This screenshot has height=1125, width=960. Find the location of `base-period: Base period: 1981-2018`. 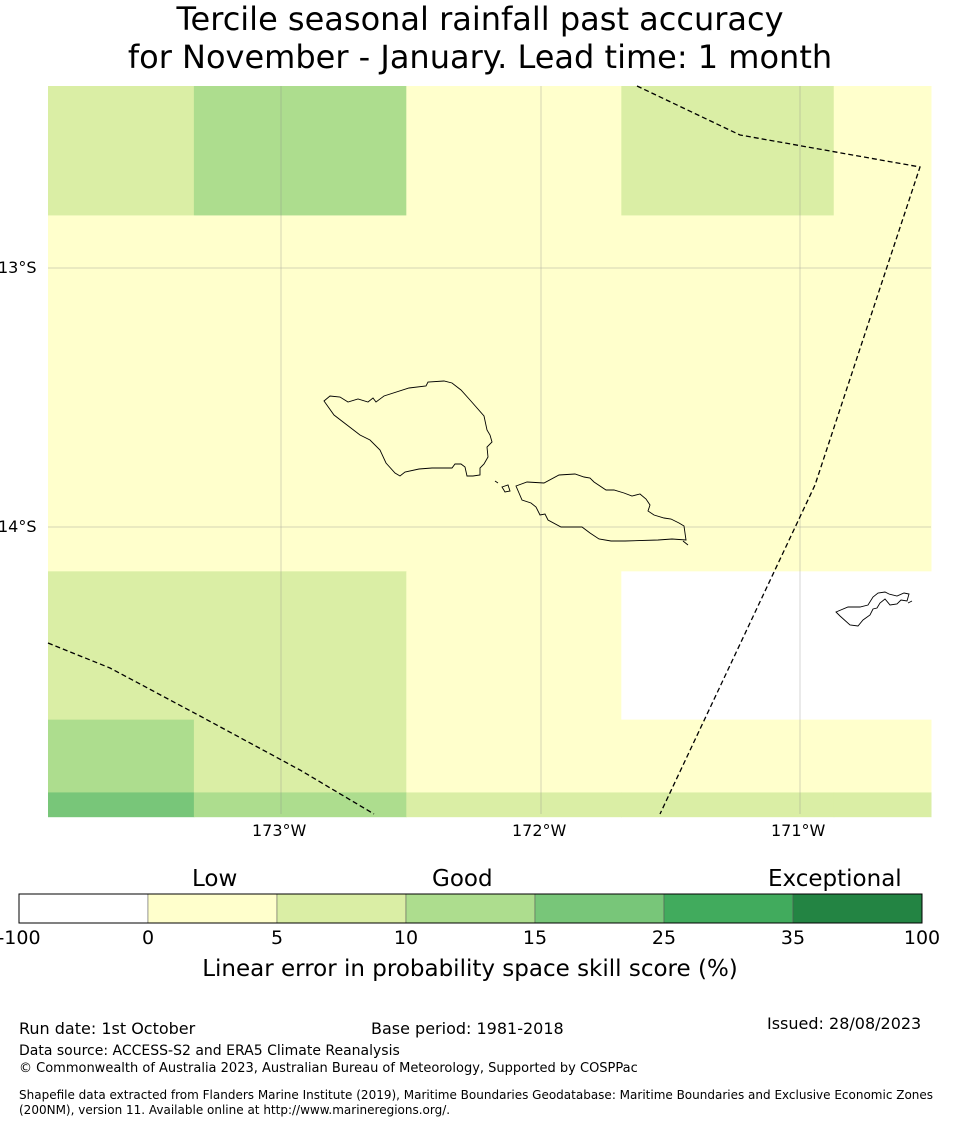

base-period: Base period: 1981-2018 is located at coordinates (467, 1028).